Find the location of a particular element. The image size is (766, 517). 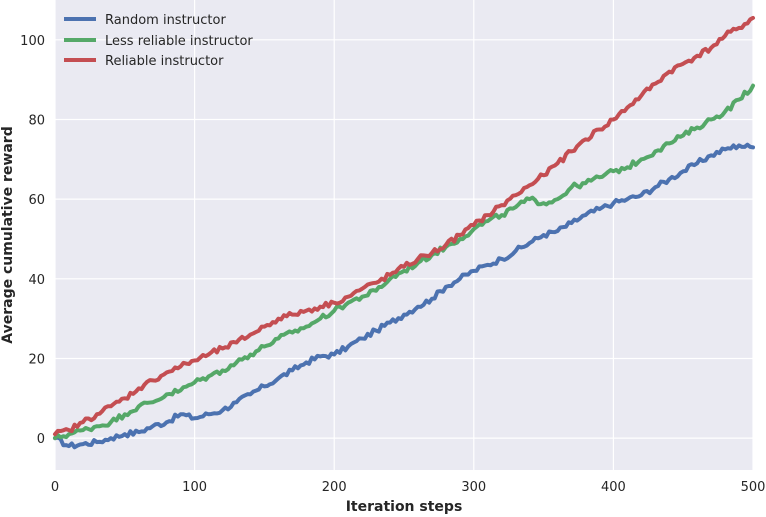

x-axis-label: Iteration steps is located at coordinates (404, 507).